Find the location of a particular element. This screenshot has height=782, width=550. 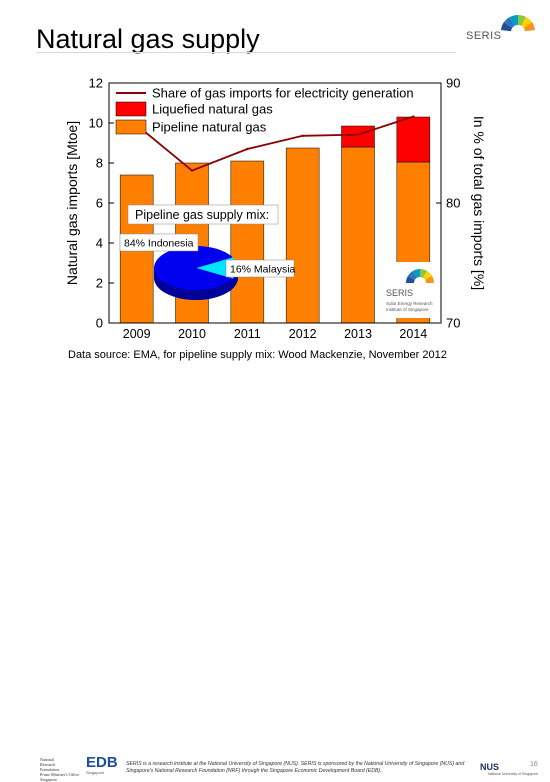

inset-logo-subtext-1: Solar Energy Research is located at coordinates (409, 303).